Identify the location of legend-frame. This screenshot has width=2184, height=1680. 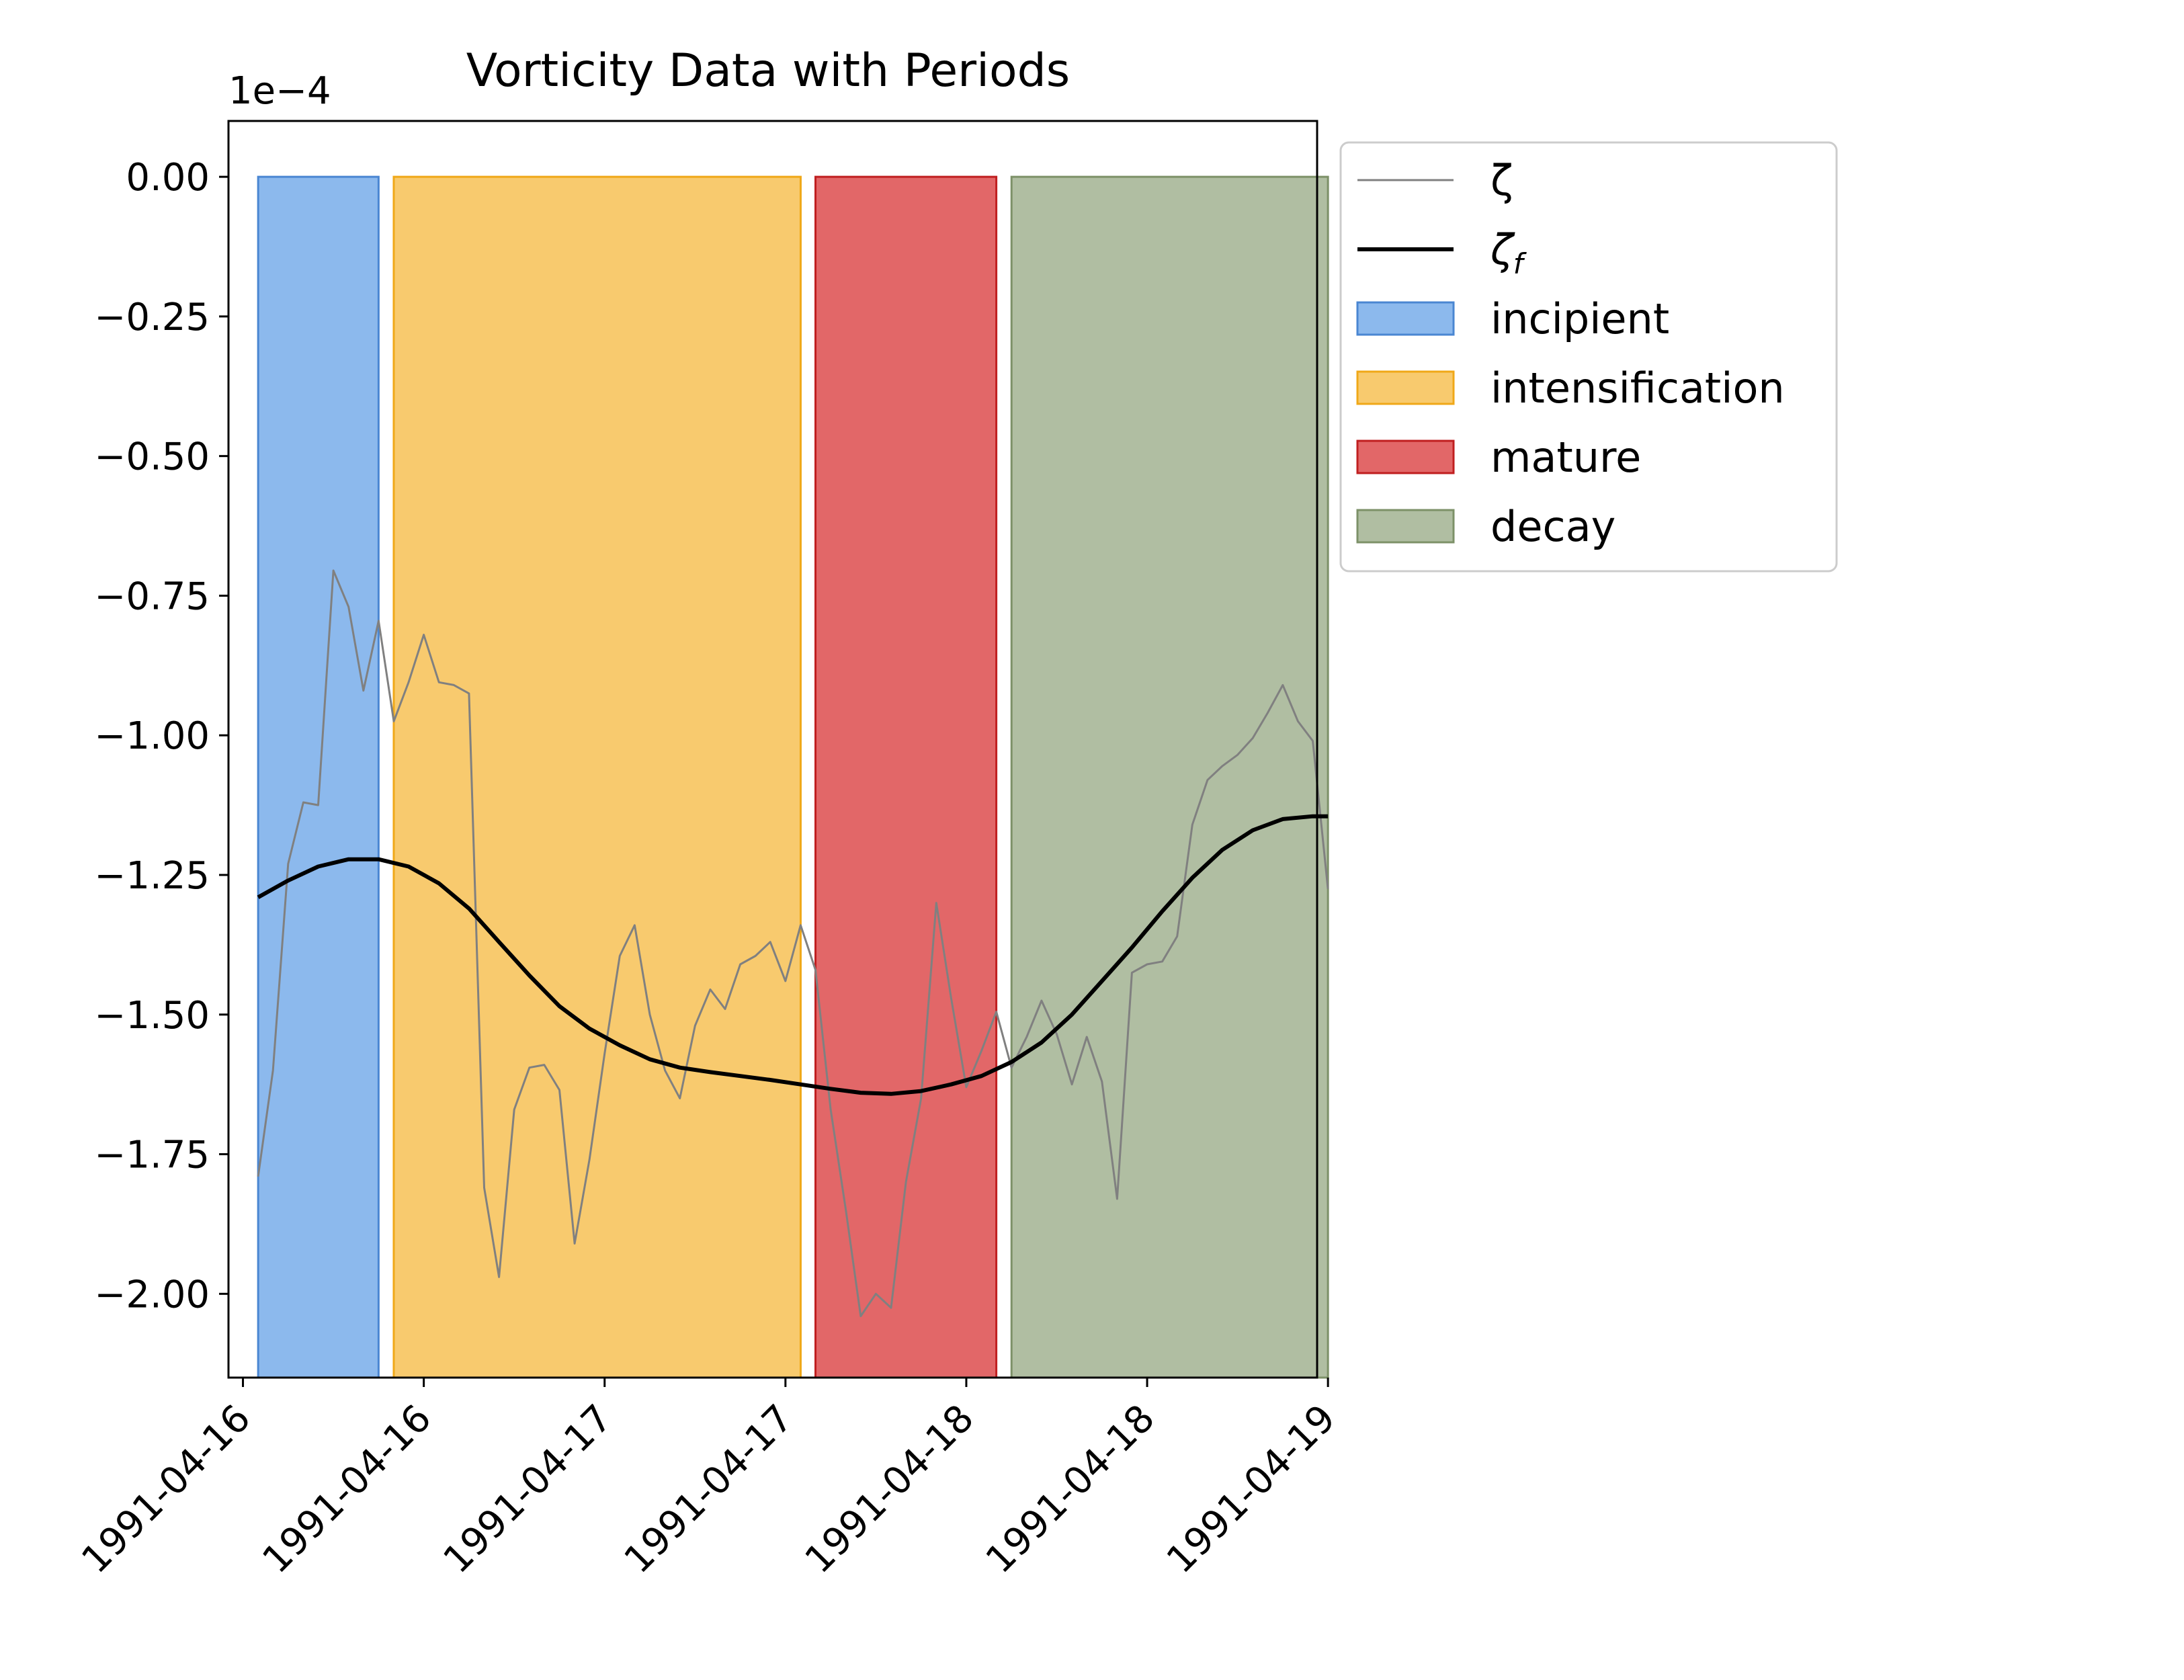
(1589, 357).